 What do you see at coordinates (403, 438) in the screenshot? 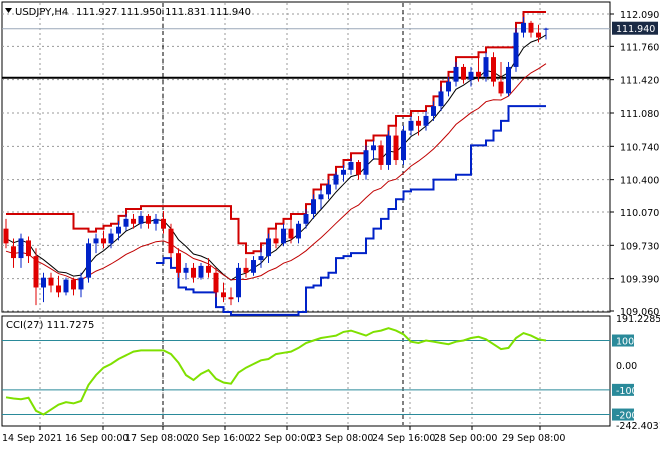
I see `x-tick-label: 24 Sep 16:00` at bounding box center [403, 438].